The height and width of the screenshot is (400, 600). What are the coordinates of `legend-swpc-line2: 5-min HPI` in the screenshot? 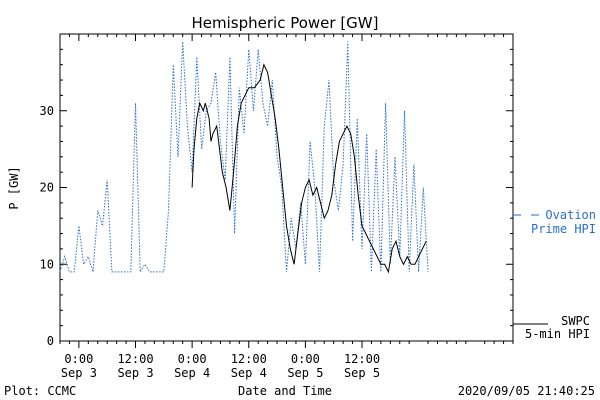 It's located at (557, 334).